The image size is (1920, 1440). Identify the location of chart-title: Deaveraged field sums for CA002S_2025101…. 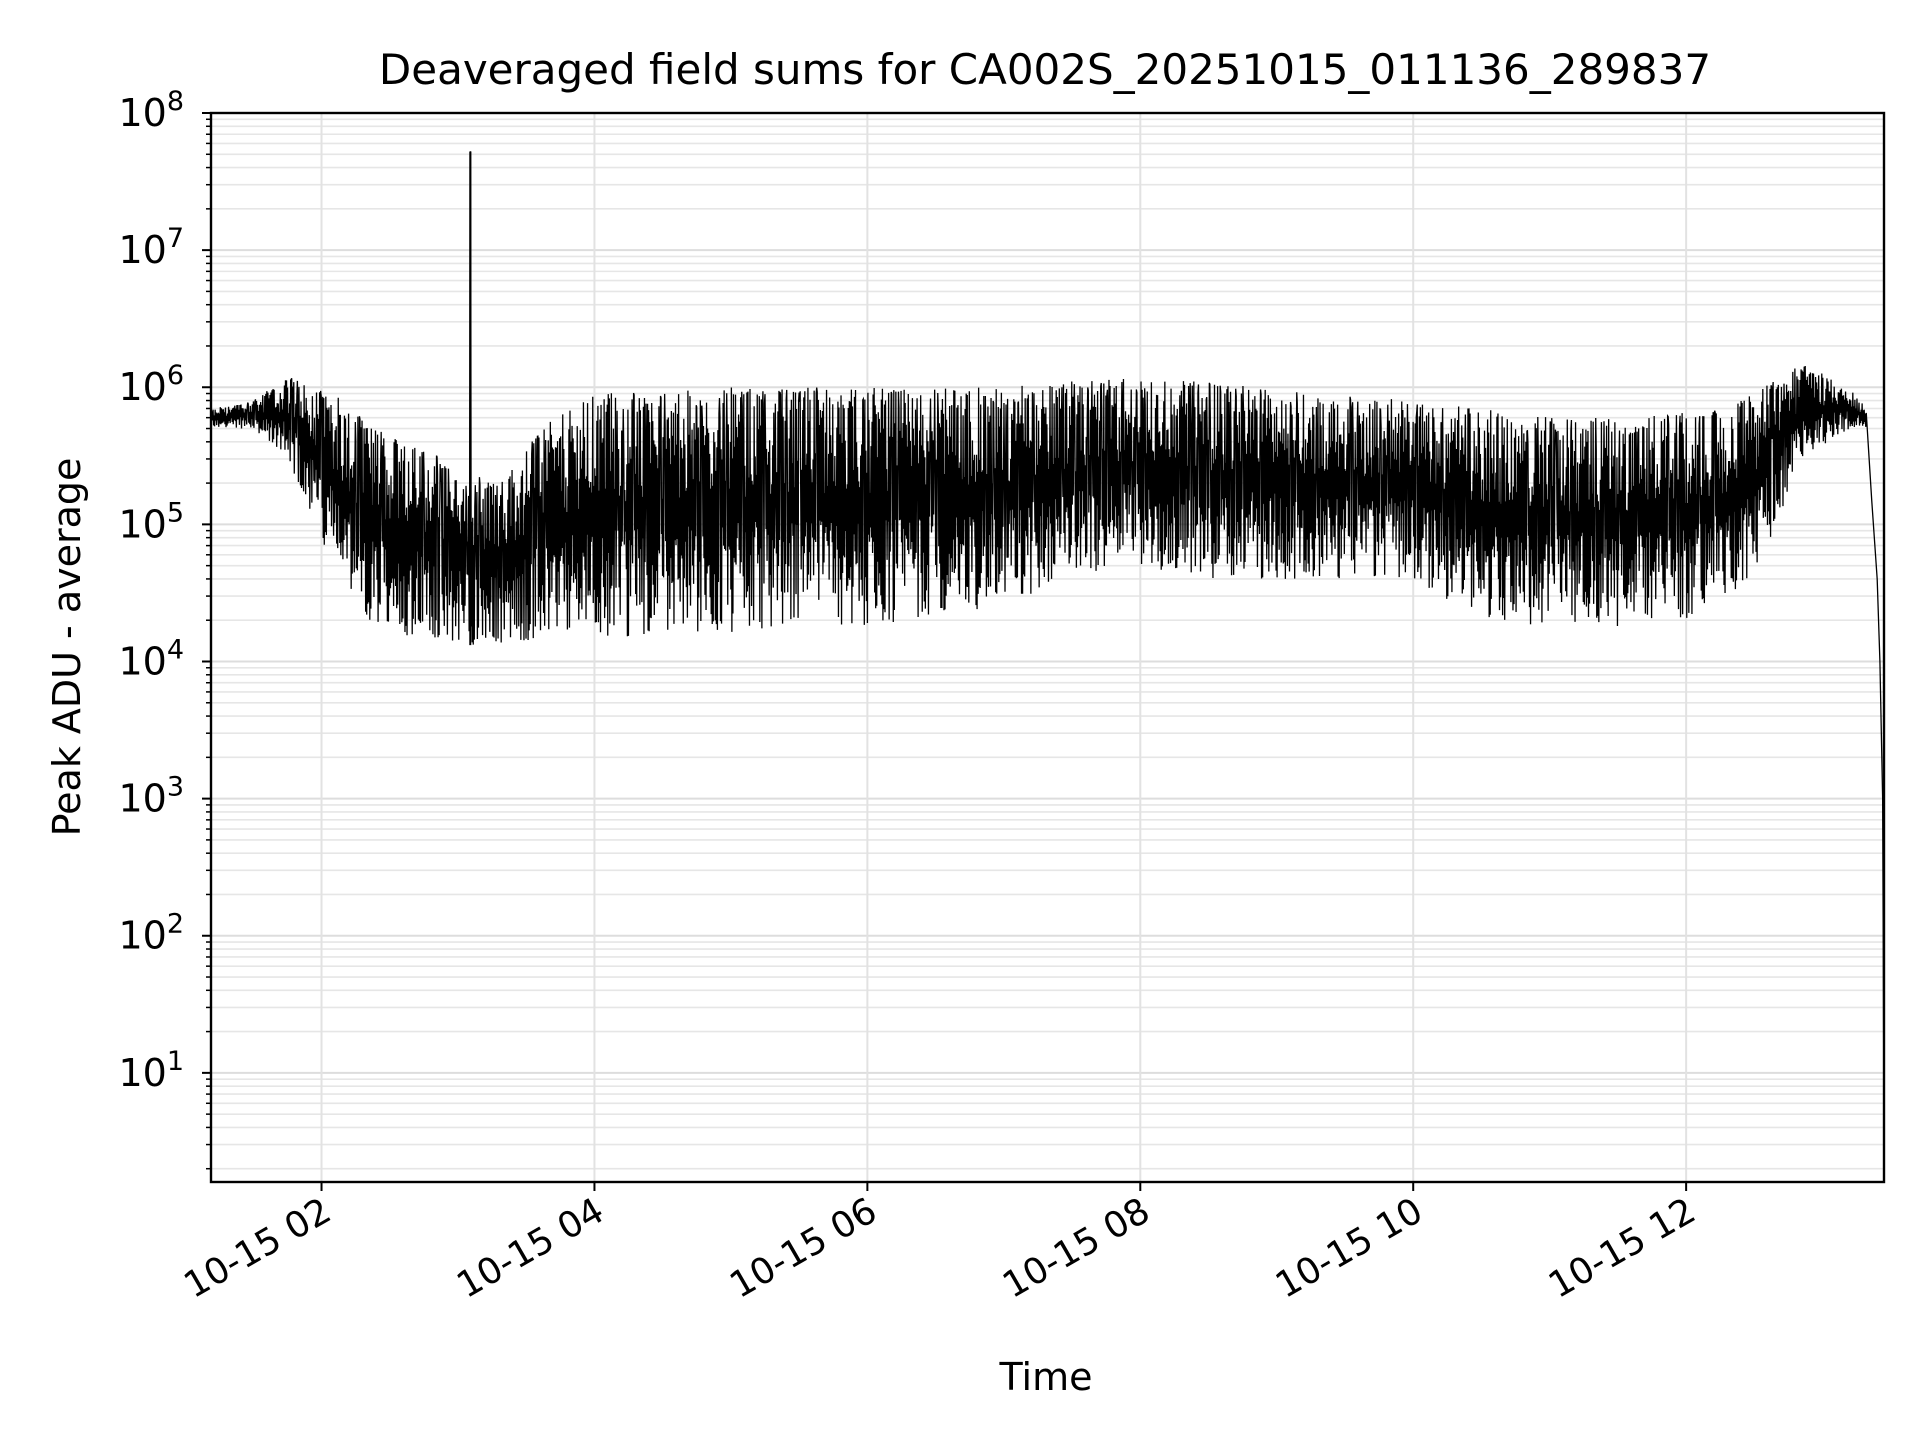
(1045, 69).